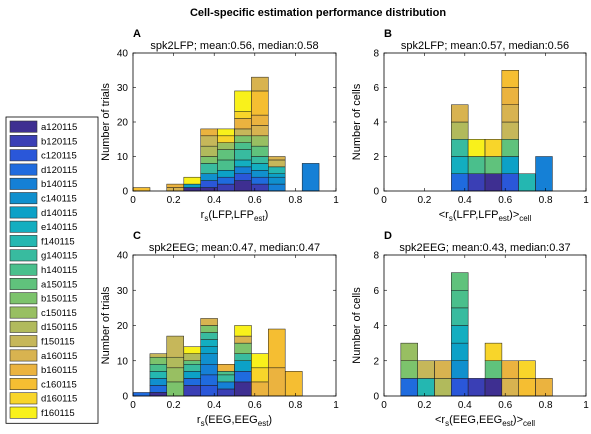 The height and width of the screenshot is (434, 591). I want to click on x-axis-label: rs​(EEG,EEGest​), so click(234, 421).